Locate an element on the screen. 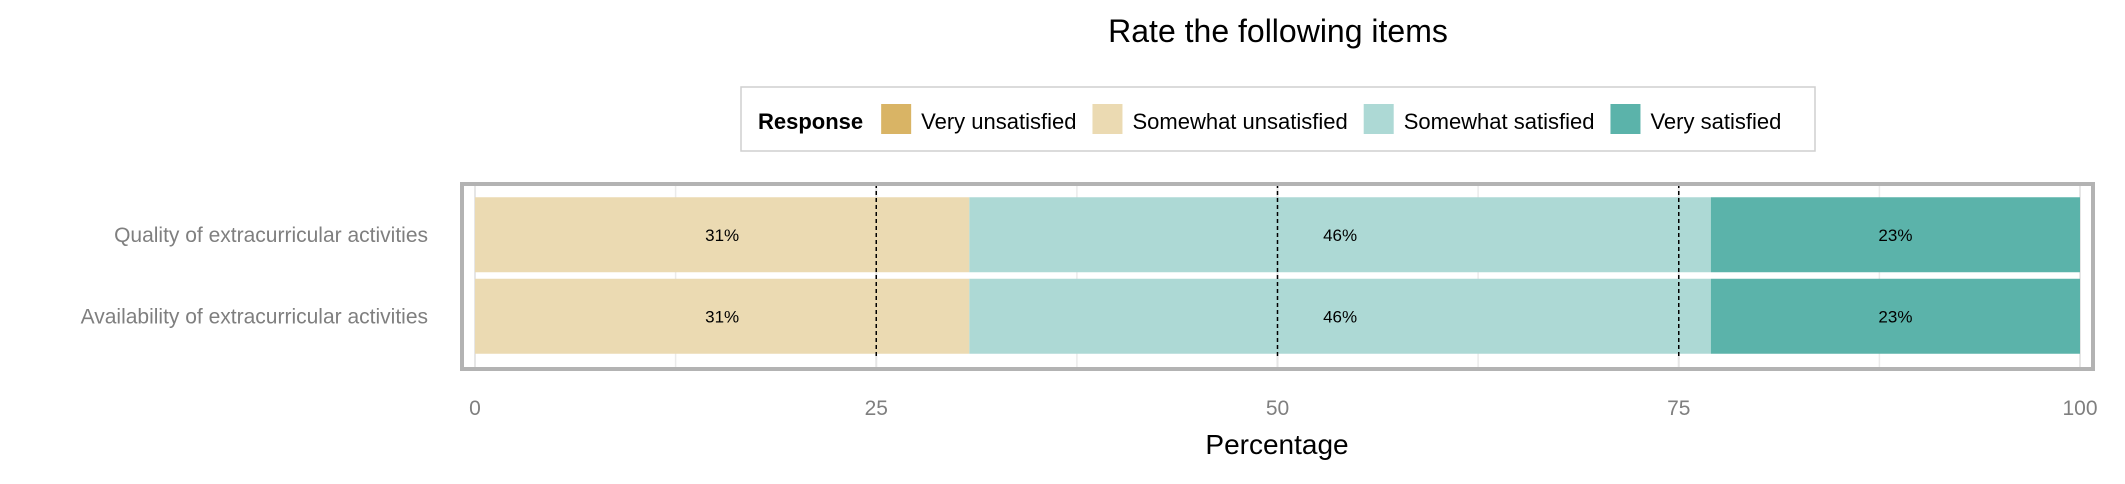 The height and width of the screenshot is (484, 2125). legend-entry: Somewhat satisfied is located at coordinates (1479, 119).